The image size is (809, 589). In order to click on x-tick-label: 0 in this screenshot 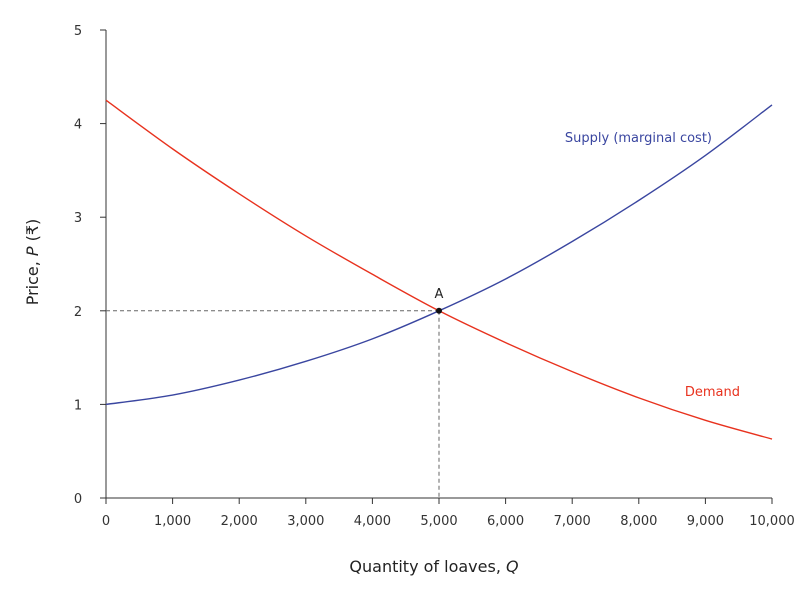, I will do `click(106, 521)`.